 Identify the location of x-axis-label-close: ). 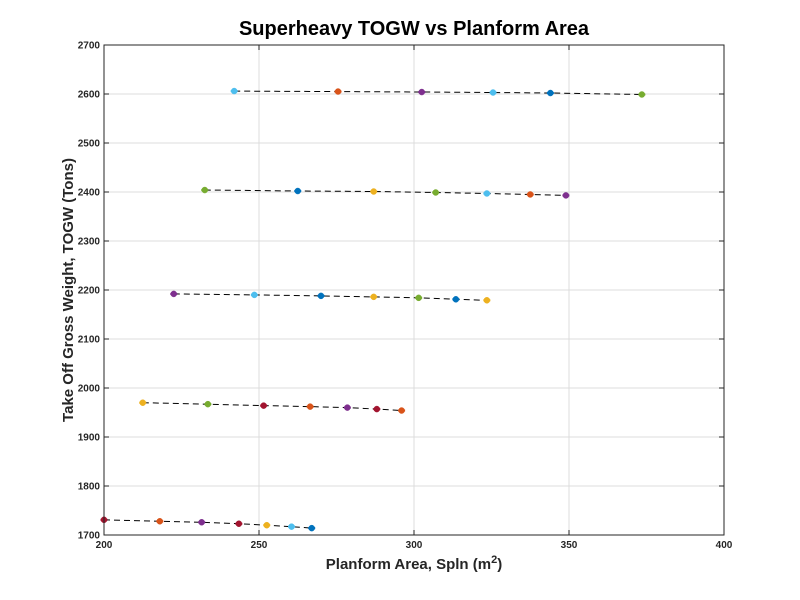
(499, 564).